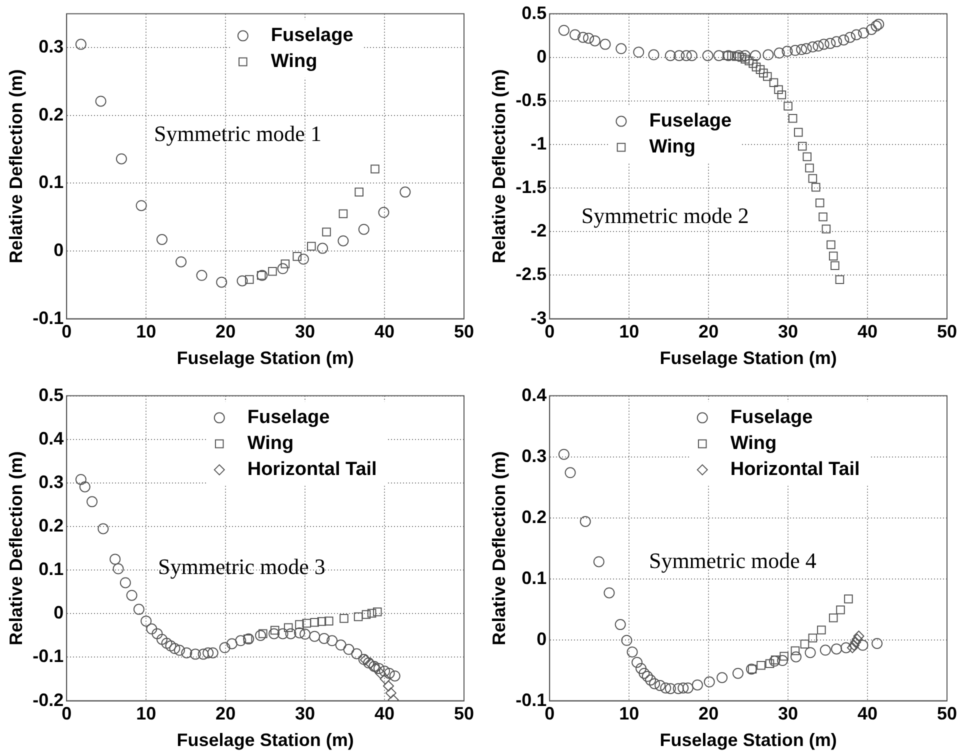  Describe the element at coordinates (51, 438) in the screenshot. I see `y-tick-label: 0.4` at that location.